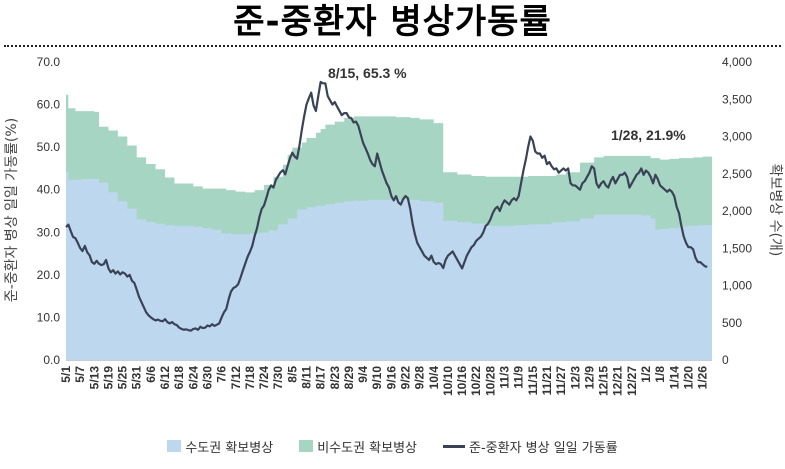 This screenshot has width=785, height=469. Describe the element at coordinates (193, 378) in the screenshot. I see `x-tick-label: 6/24` at that location.